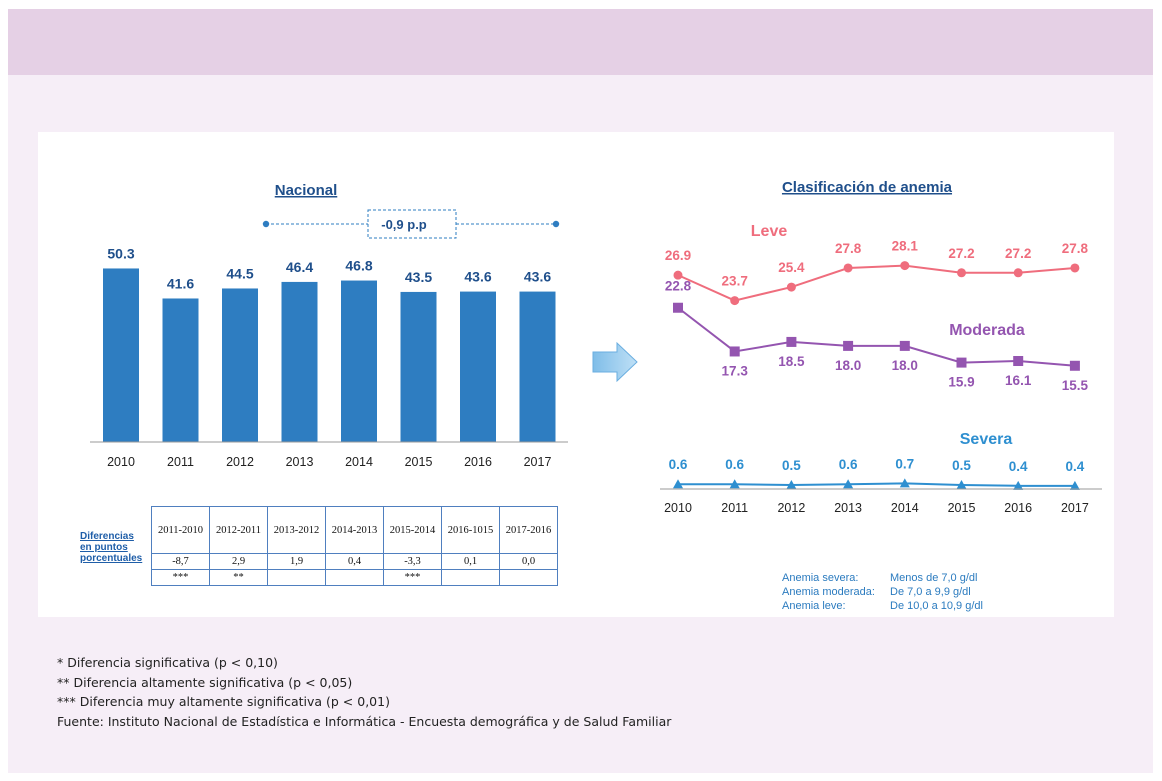  What do you see at coordinates (791, 361) in the screenshot?
I see `series-value-label: 18.5` at bounding box center [791, 361].